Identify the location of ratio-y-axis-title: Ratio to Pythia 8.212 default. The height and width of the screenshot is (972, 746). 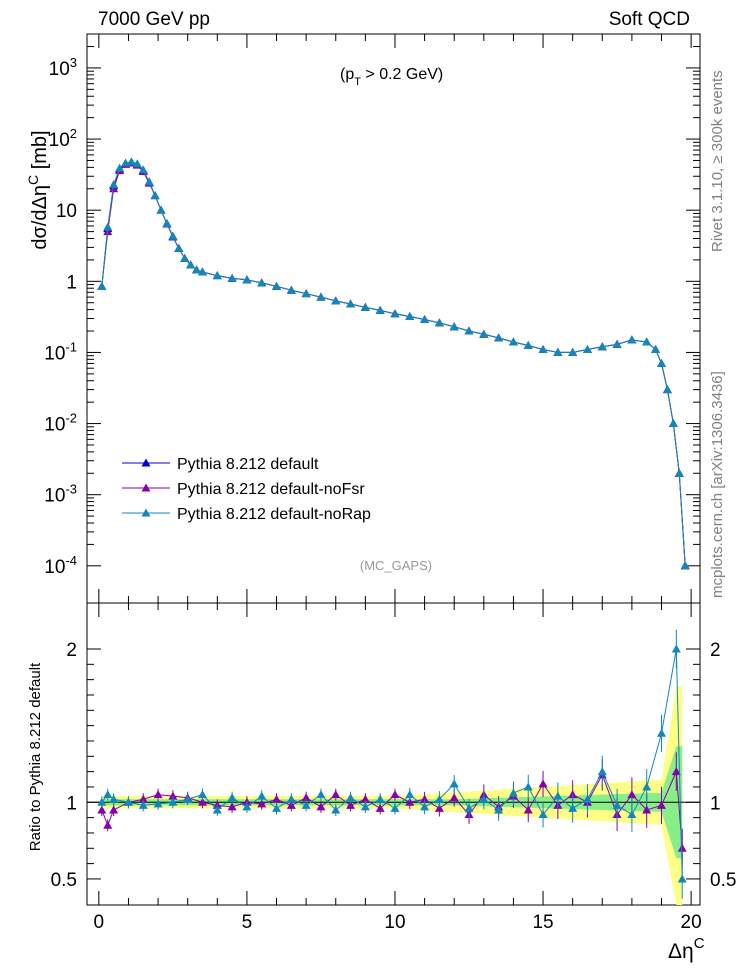
(35, 756).